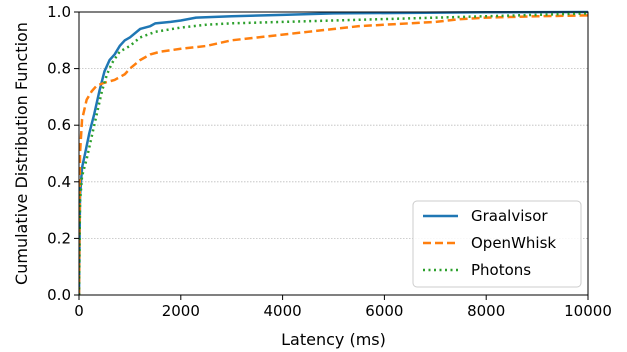 The image size is (627, 352). Describe the element at coordinates (513, 243) in the screenshot. I see `legend-label: OpenWhisk` at that location.